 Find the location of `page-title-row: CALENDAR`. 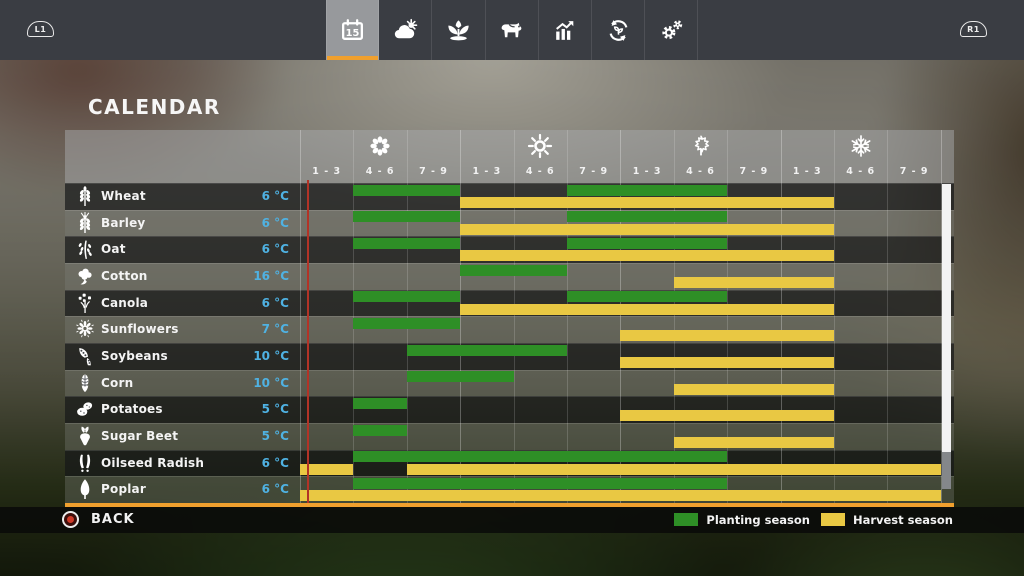

page-title-row: CALENDAR is located at coordinates (148, 107).